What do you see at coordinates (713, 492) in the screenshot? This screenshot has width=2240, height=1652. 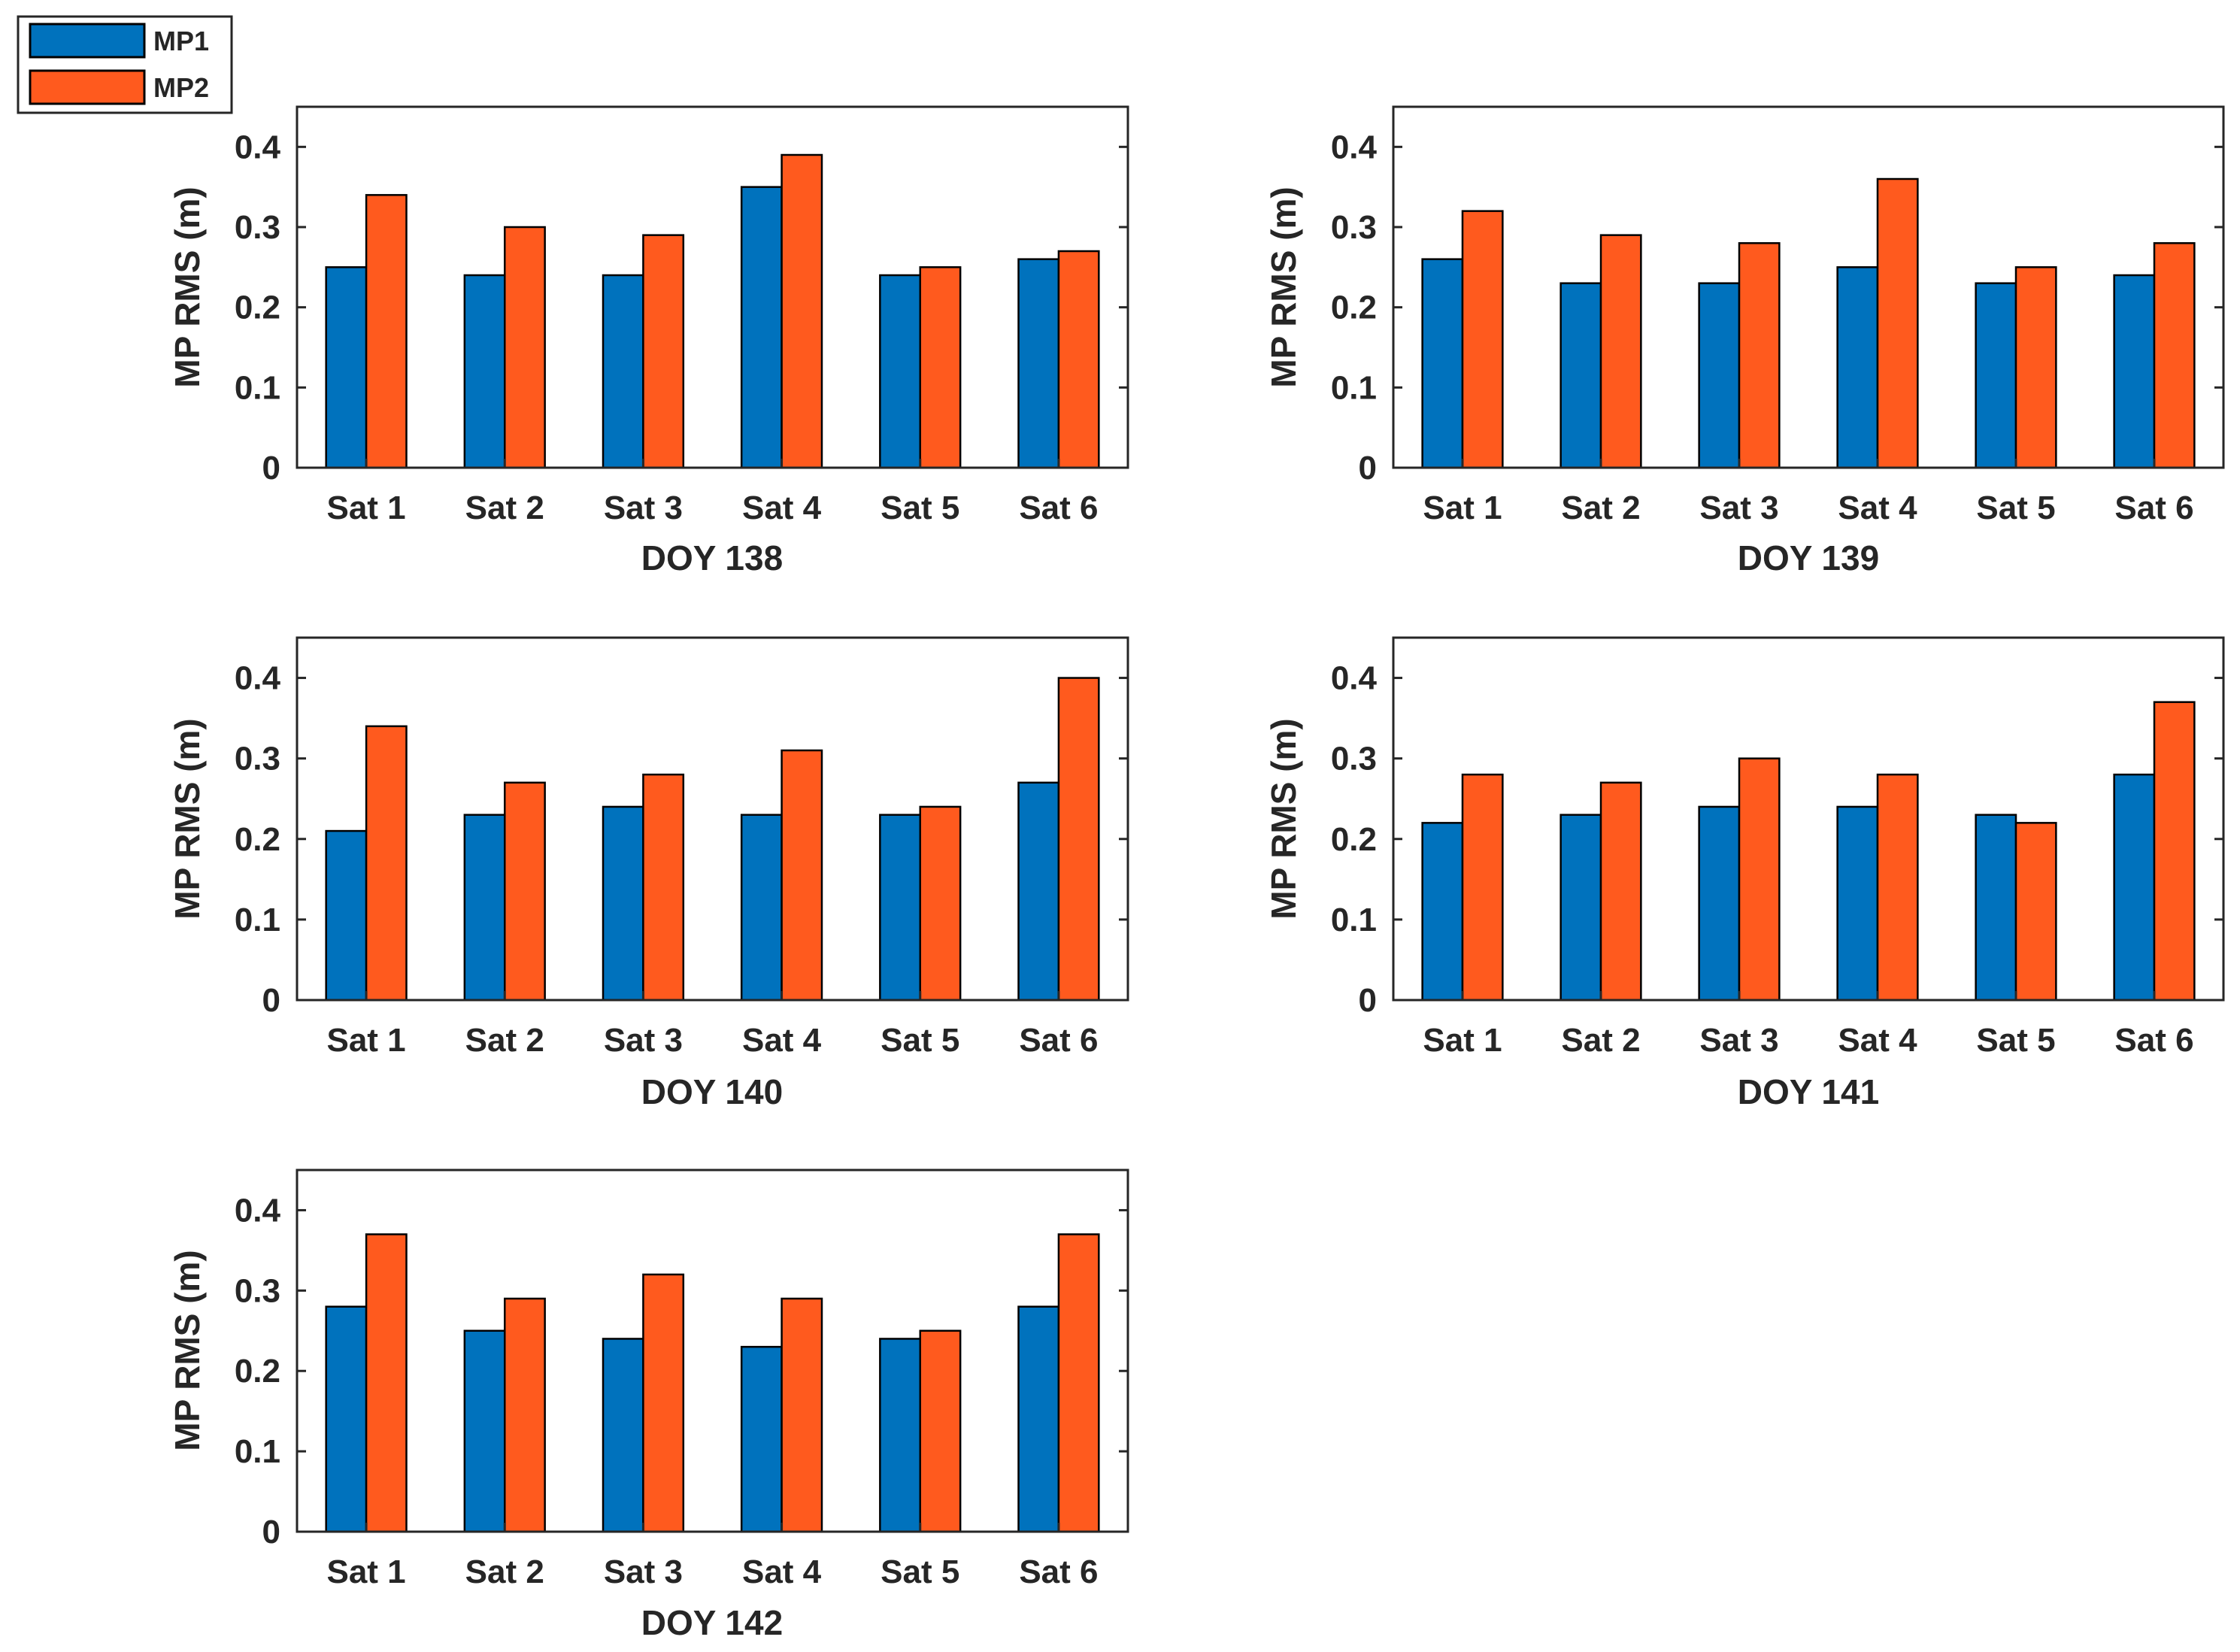 I see `xticks-doy-138: Sat 1 Sat 2 Sat 3 Sat 4 Sat 5 Sat 6` at bounding box center [713, 492].